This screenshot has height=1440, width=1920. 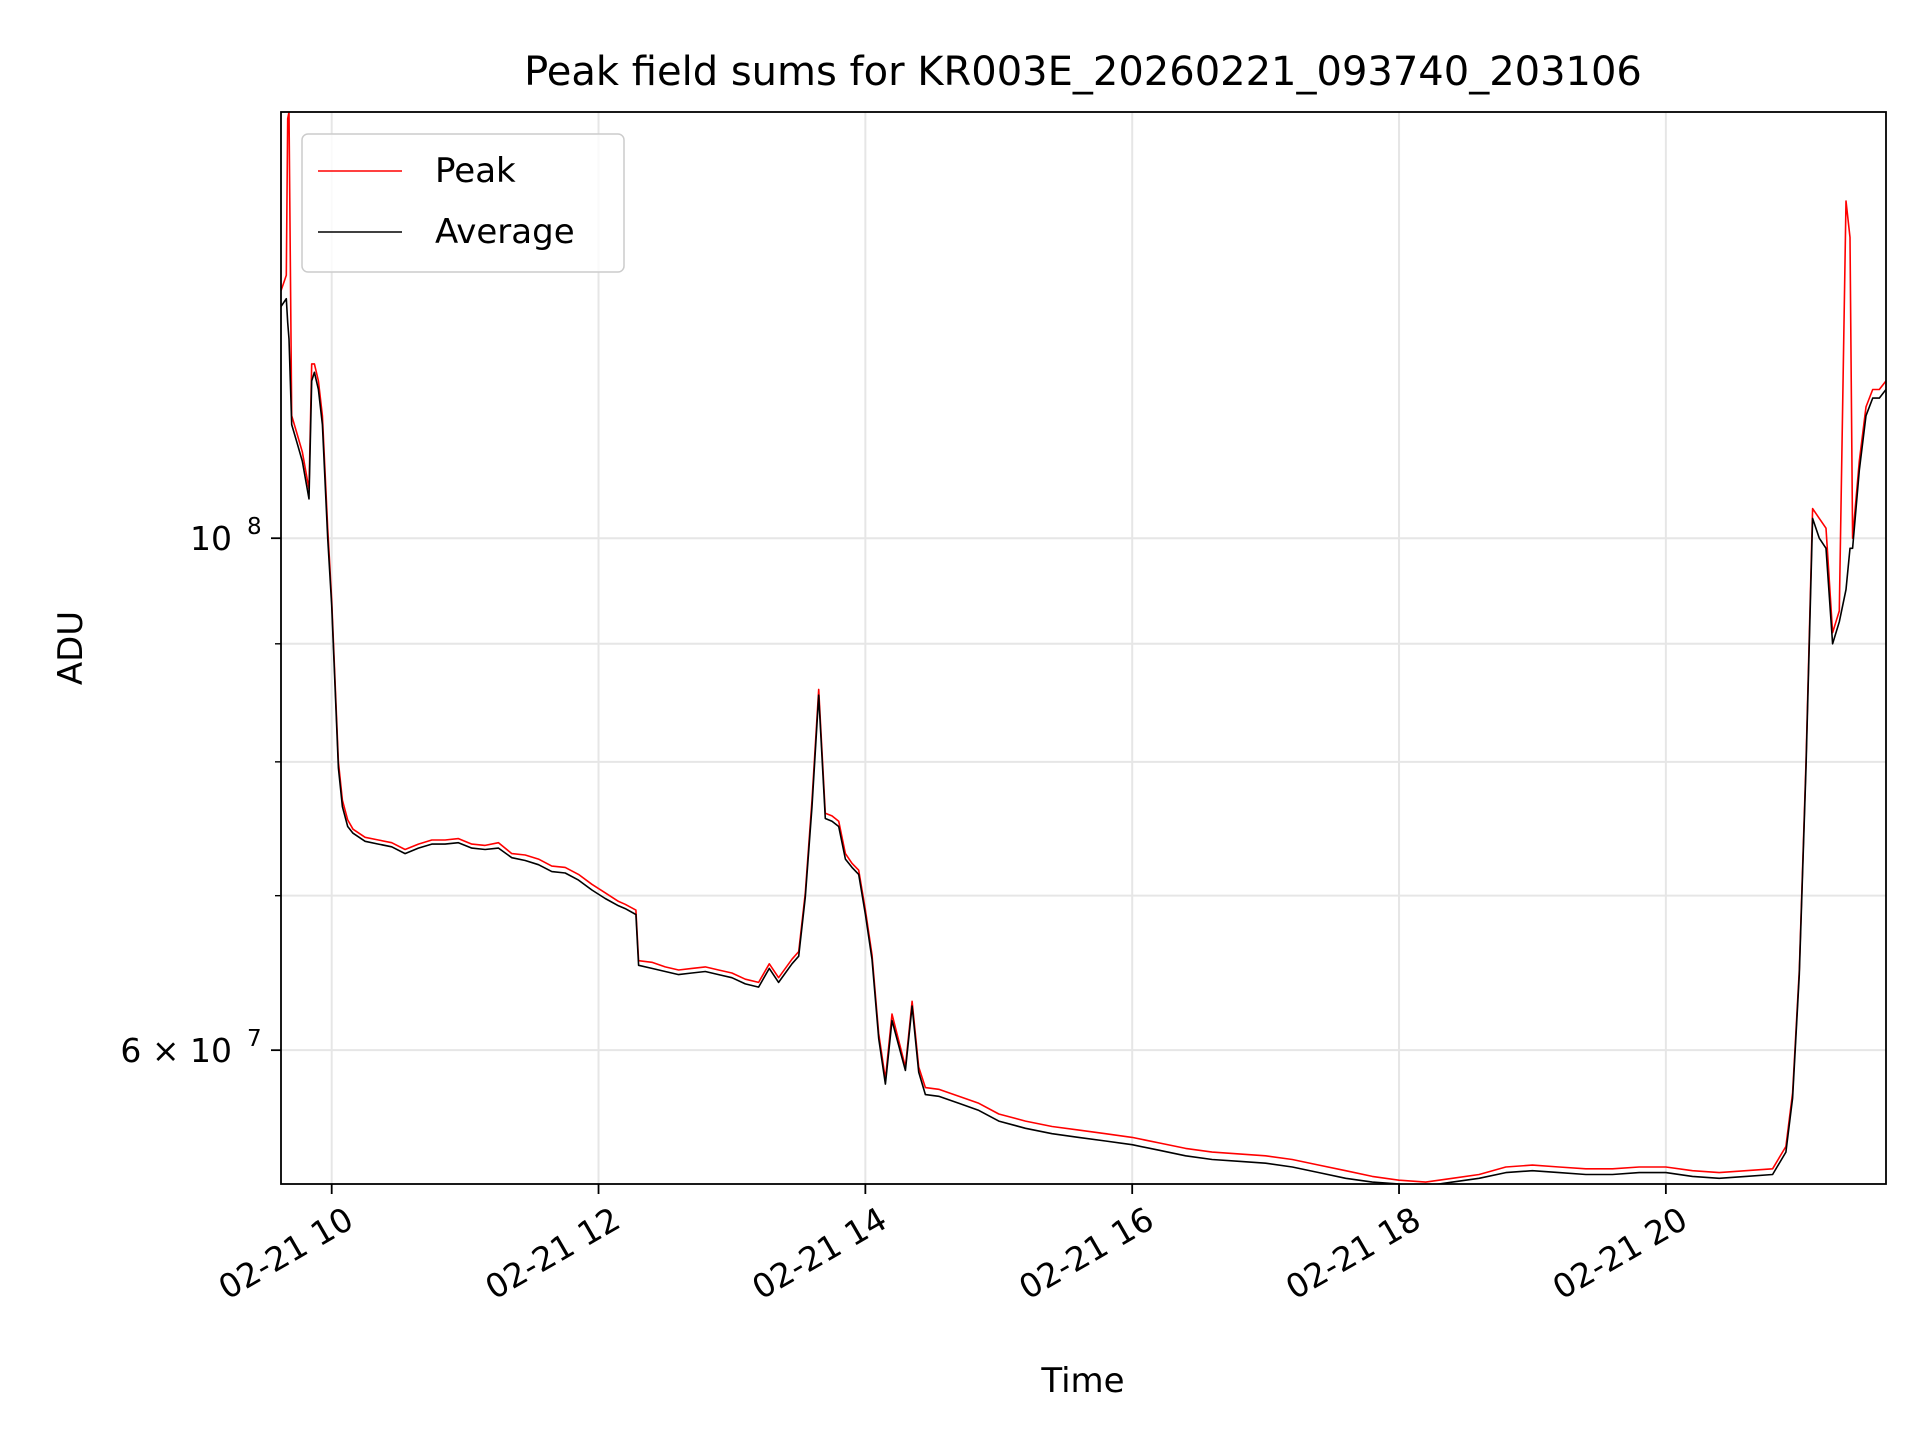 I want to click on y-tick-label-base: 6 × 10, so click(x=176, y=1050).